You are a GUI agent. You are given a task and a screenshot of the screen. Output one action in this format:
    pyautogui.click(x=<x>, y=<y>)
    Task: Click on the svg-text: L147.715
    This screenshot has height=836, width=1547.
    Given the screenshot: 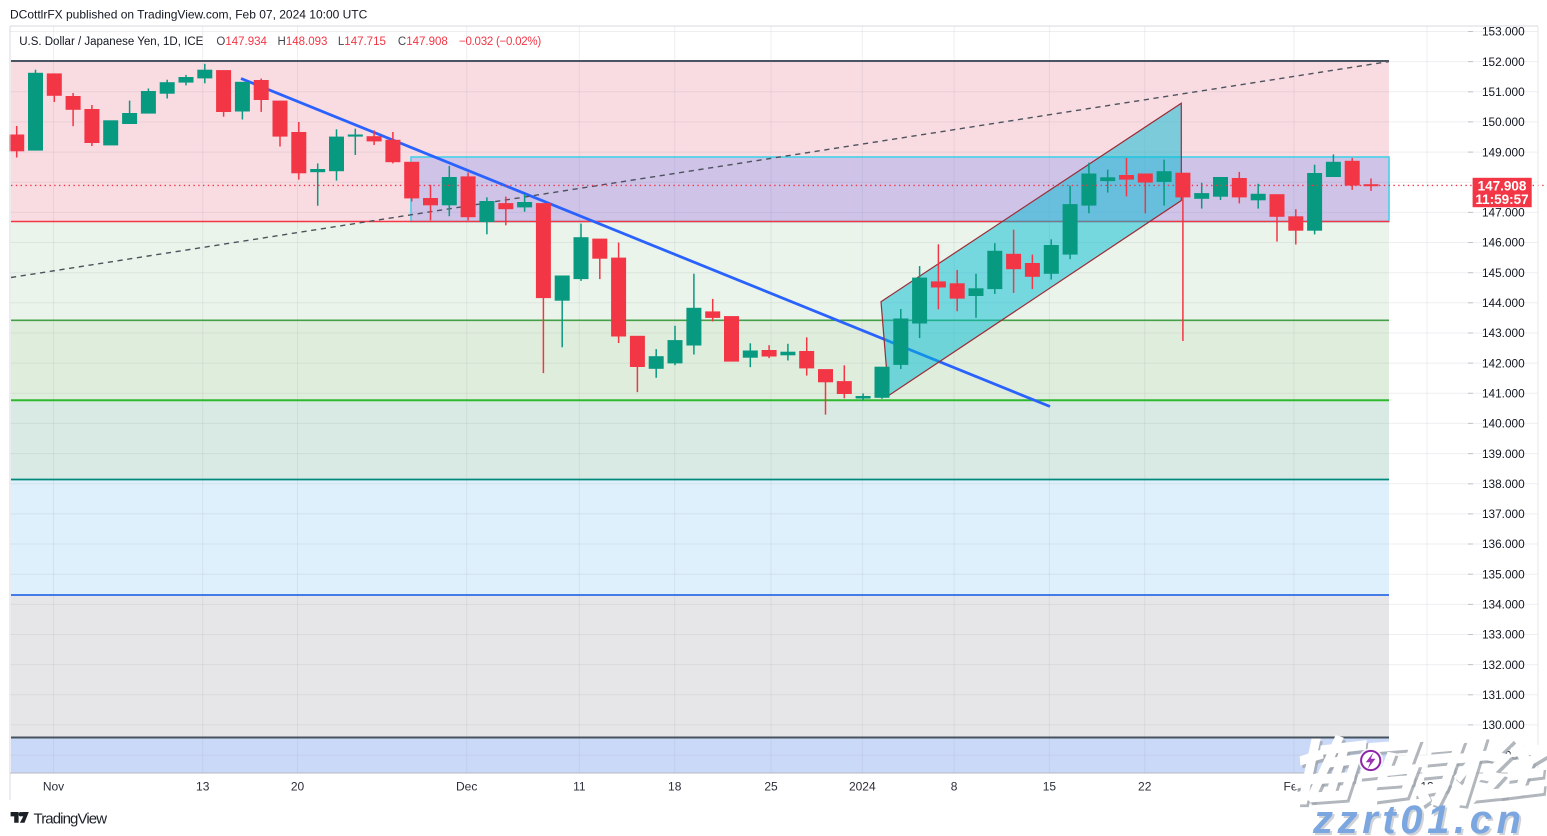 What is the action you would take?
    pyautogui.click(x=362, y=42)
    